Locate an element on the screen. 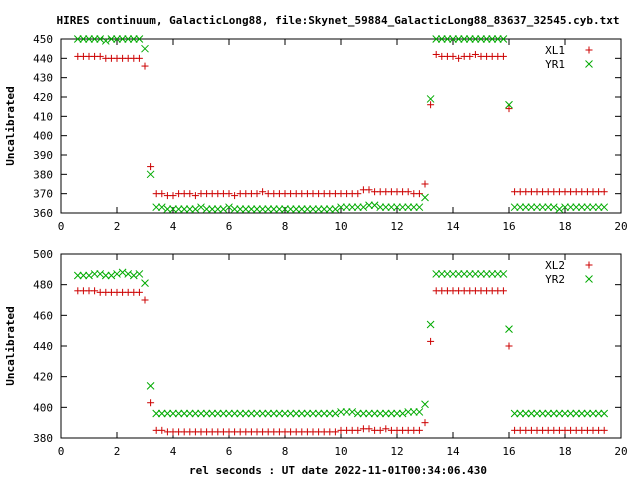 Image resolution: width=640 pixels, height=480 pixels. legend-marker-xl1 is located at coordinates (589, 50).